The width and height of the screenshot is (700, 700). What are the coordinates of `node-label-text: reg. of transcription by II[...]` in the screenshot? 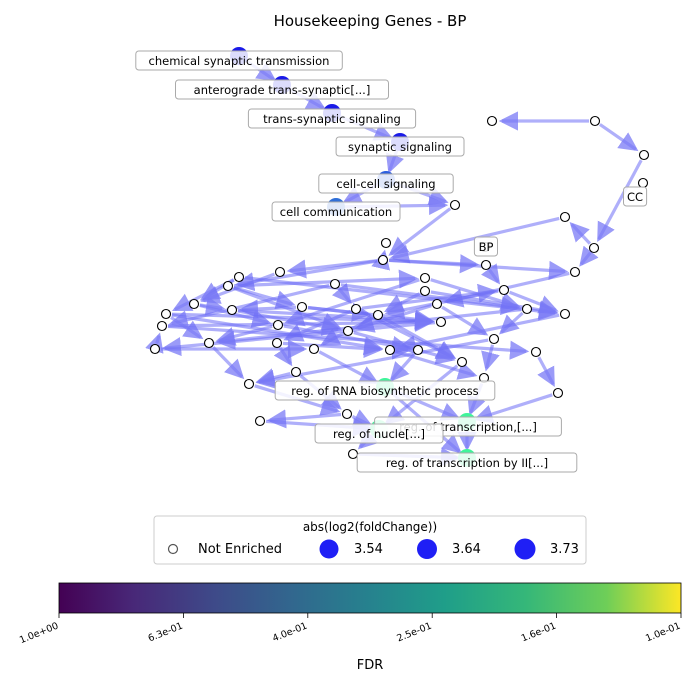 It's located at (467, 463).